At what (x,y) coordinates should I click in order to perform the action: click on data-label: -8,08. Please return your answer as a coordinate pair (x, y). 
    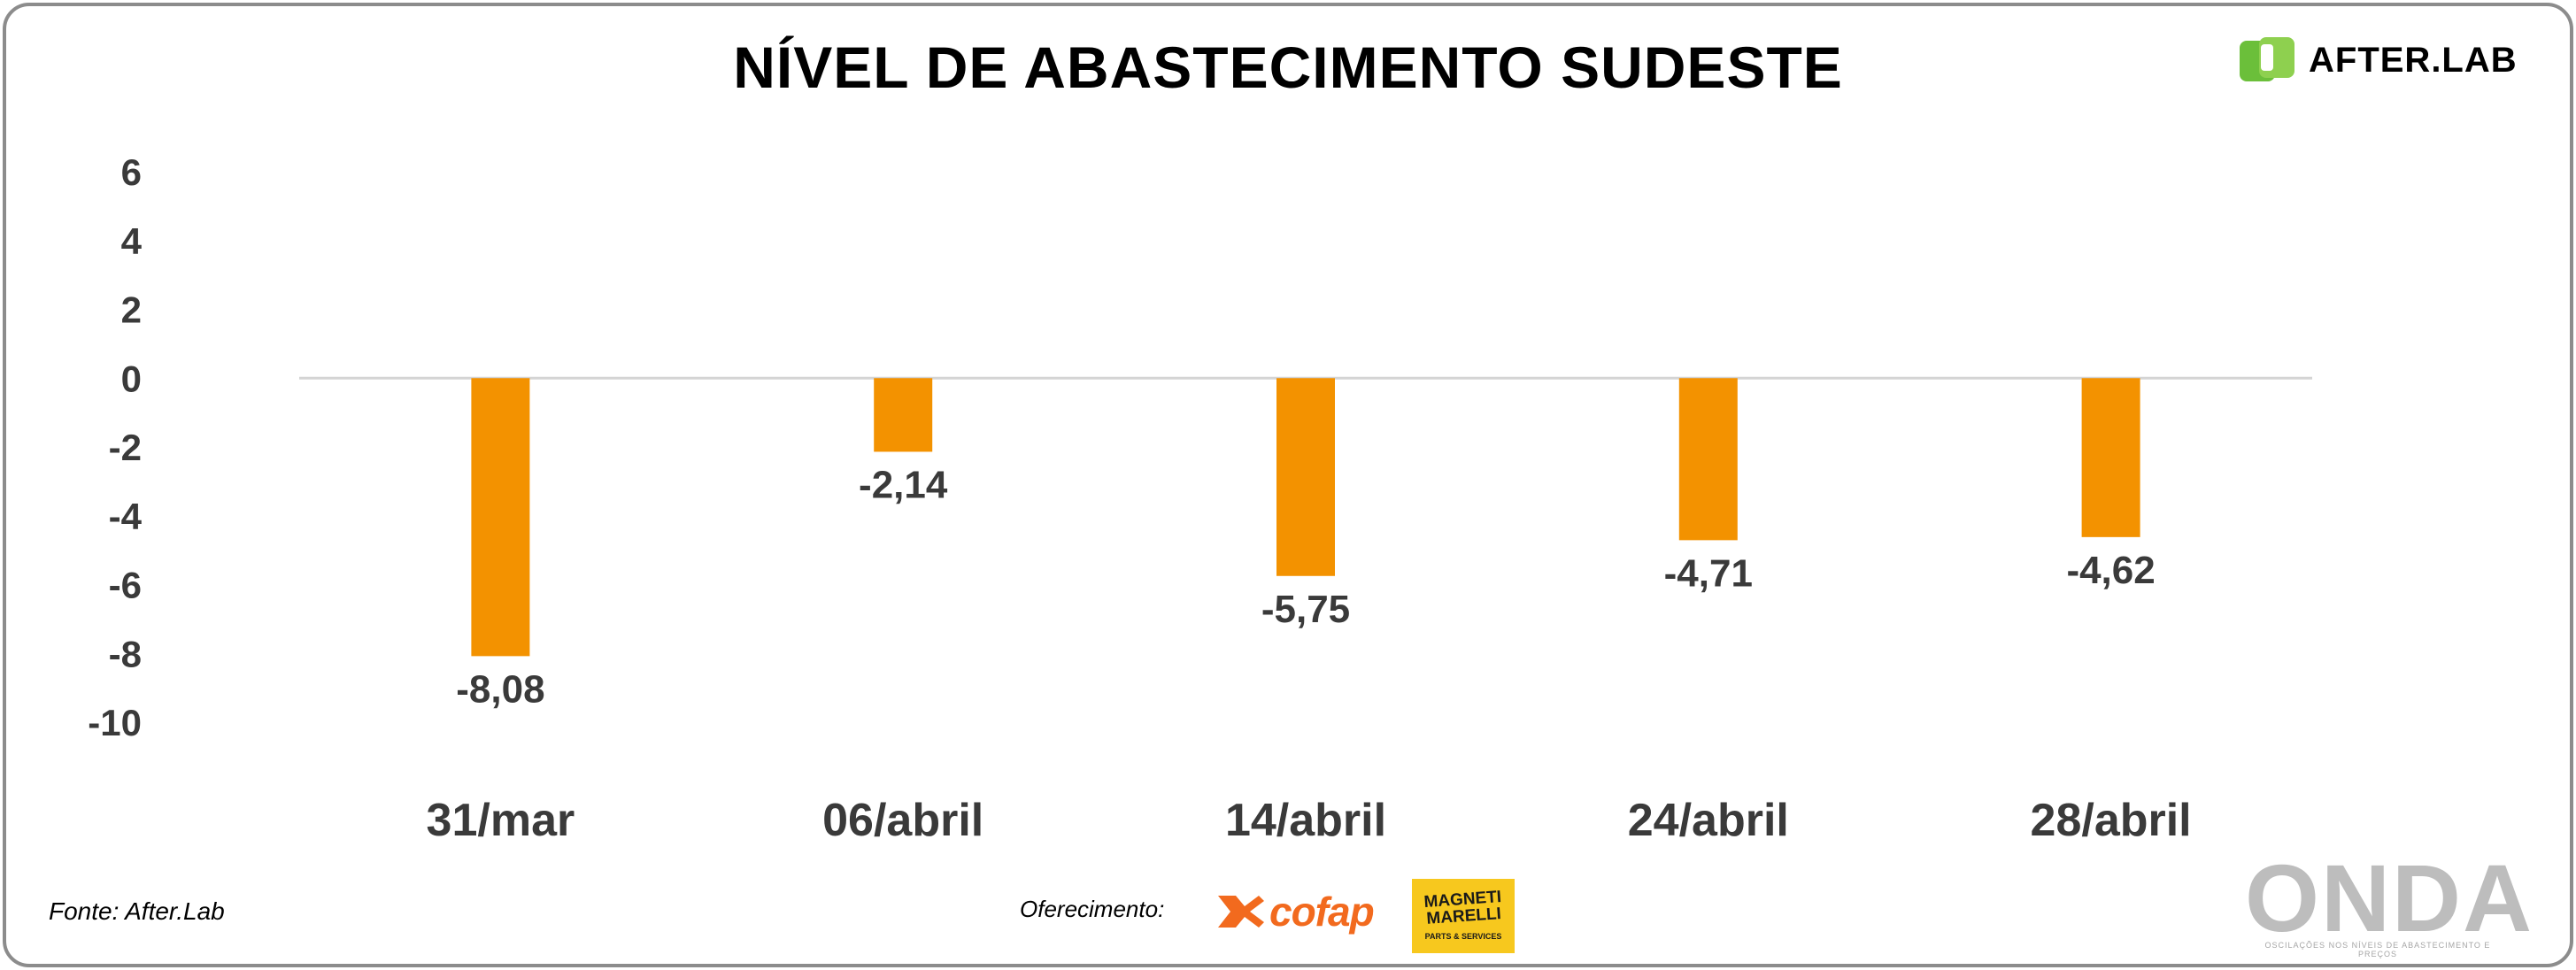
    Looking at the image, I should click on (500, 689).